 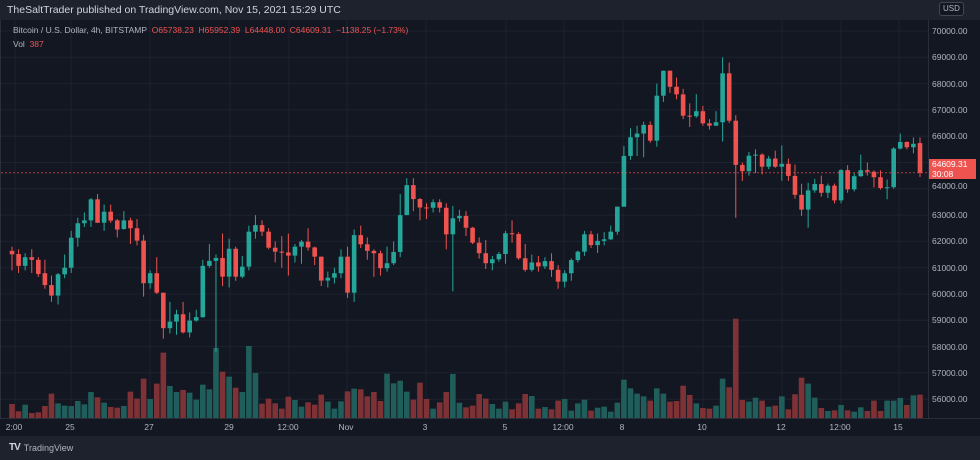 I want to click on volume-label: Vol, so click(x=19, y=44).